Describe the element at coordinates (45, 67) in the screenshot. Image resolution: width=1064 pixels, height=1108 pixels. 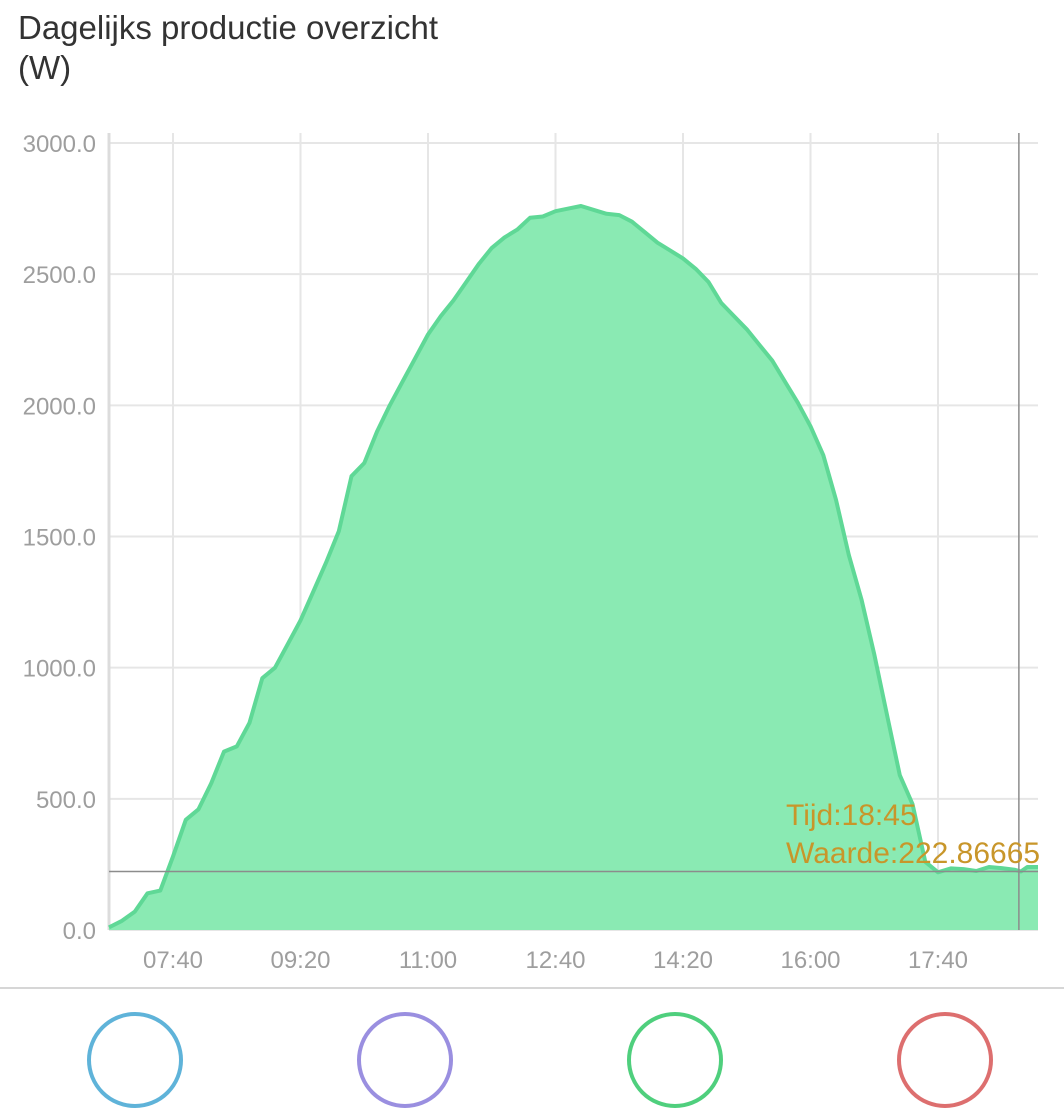
I see `chart-title-line2: (W)` at that location.